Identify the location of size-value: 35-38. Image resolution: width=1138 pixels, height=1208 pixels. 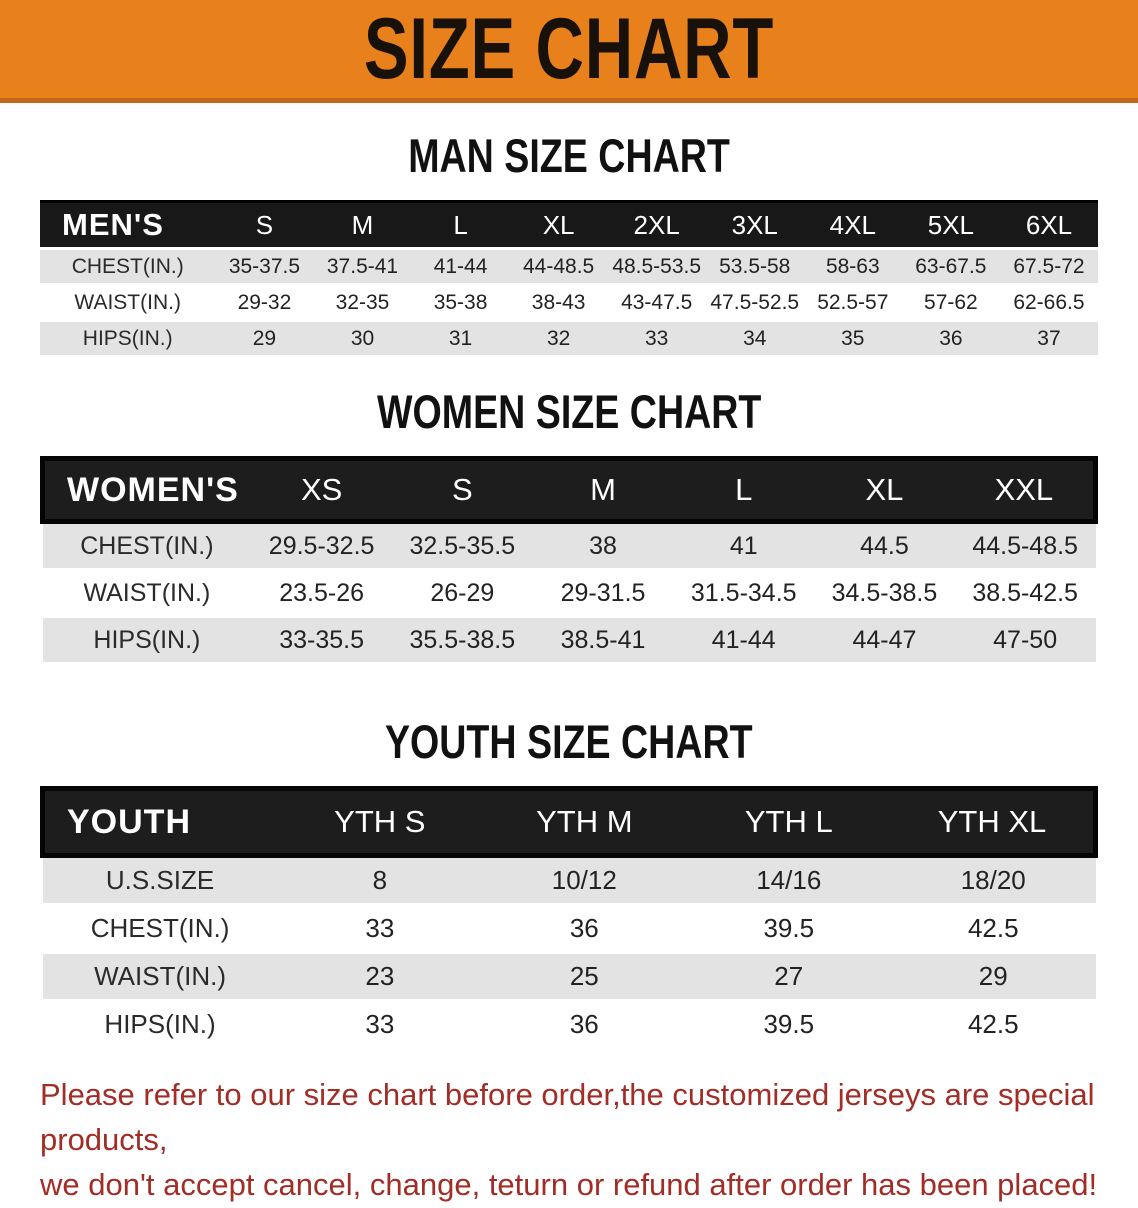
(460, 302).